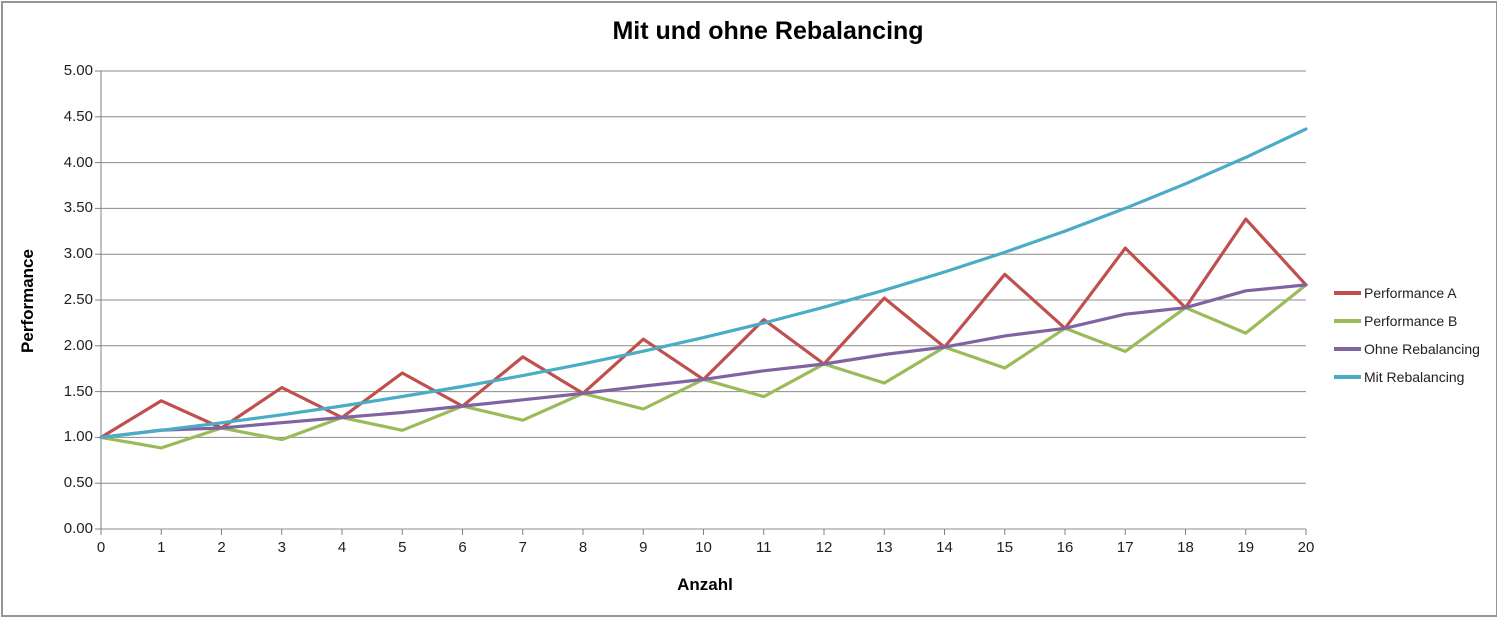 This screenshot has height=618, width=1497. Describe the element at coordinates (1410, 293) in the screenshot. I see `legend-label: Performance A` at that location.